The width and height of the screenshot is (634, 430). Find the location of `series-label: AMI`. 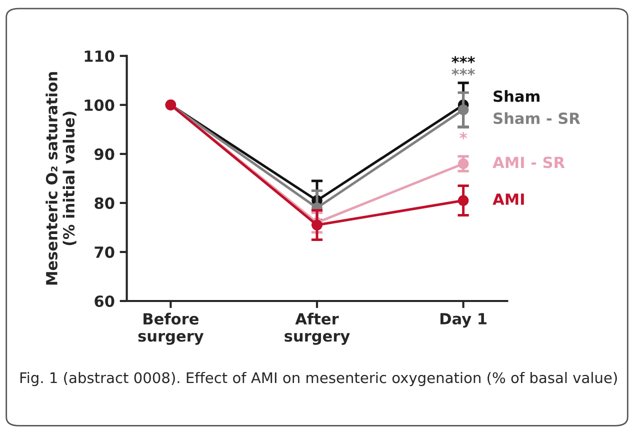

series-label: AMI is located at coordinates (508, 199).